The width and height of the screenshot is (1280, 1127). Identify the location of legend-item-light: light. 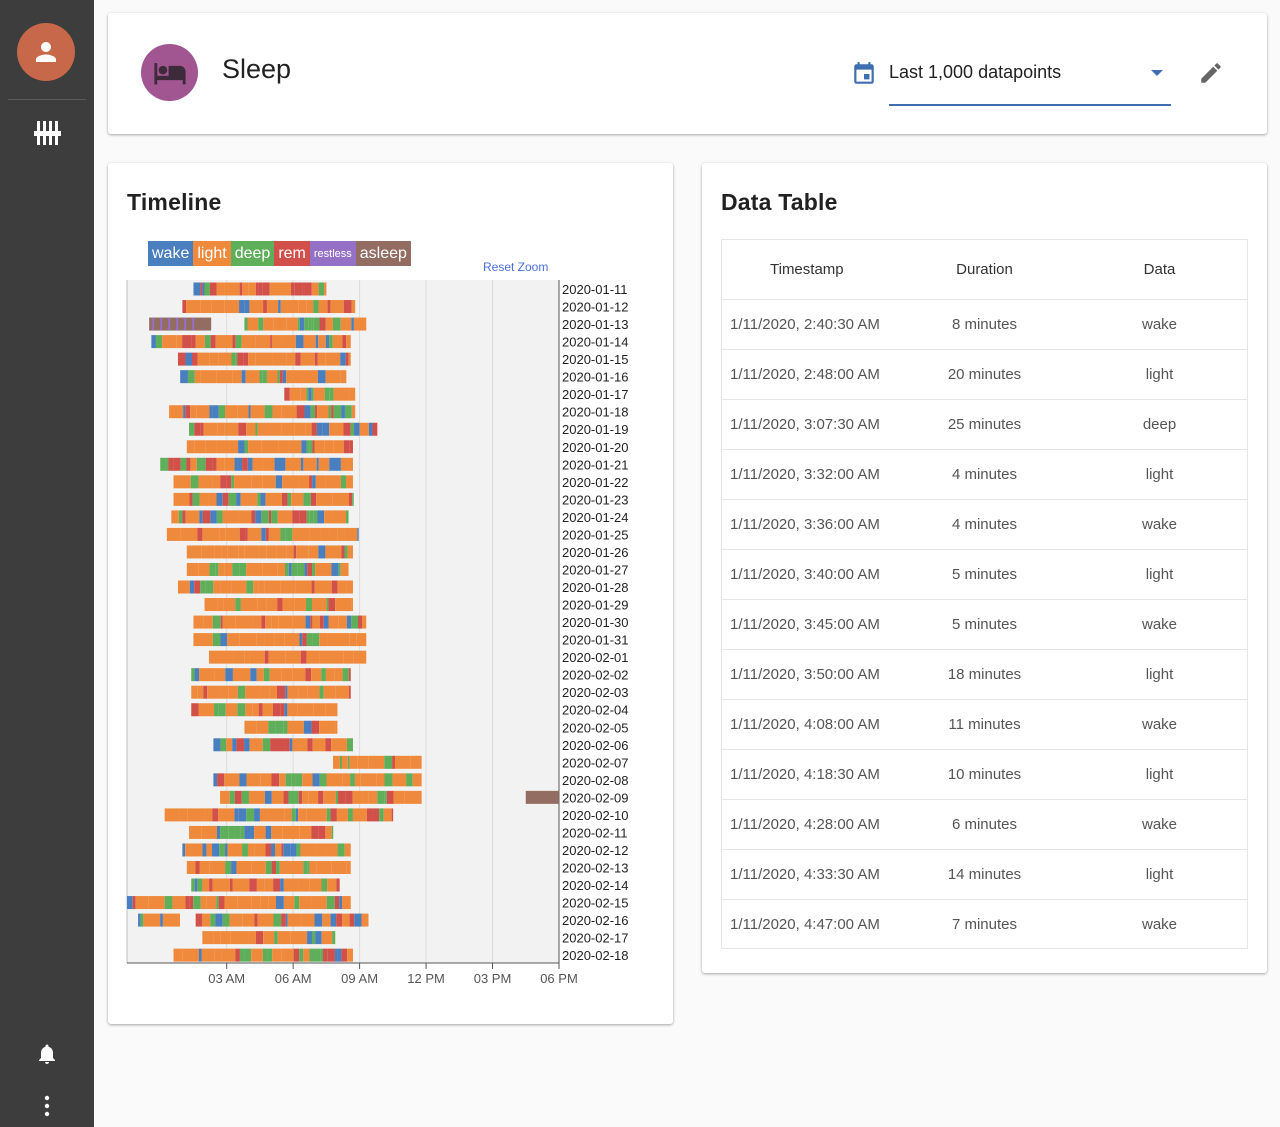
(212, 253).